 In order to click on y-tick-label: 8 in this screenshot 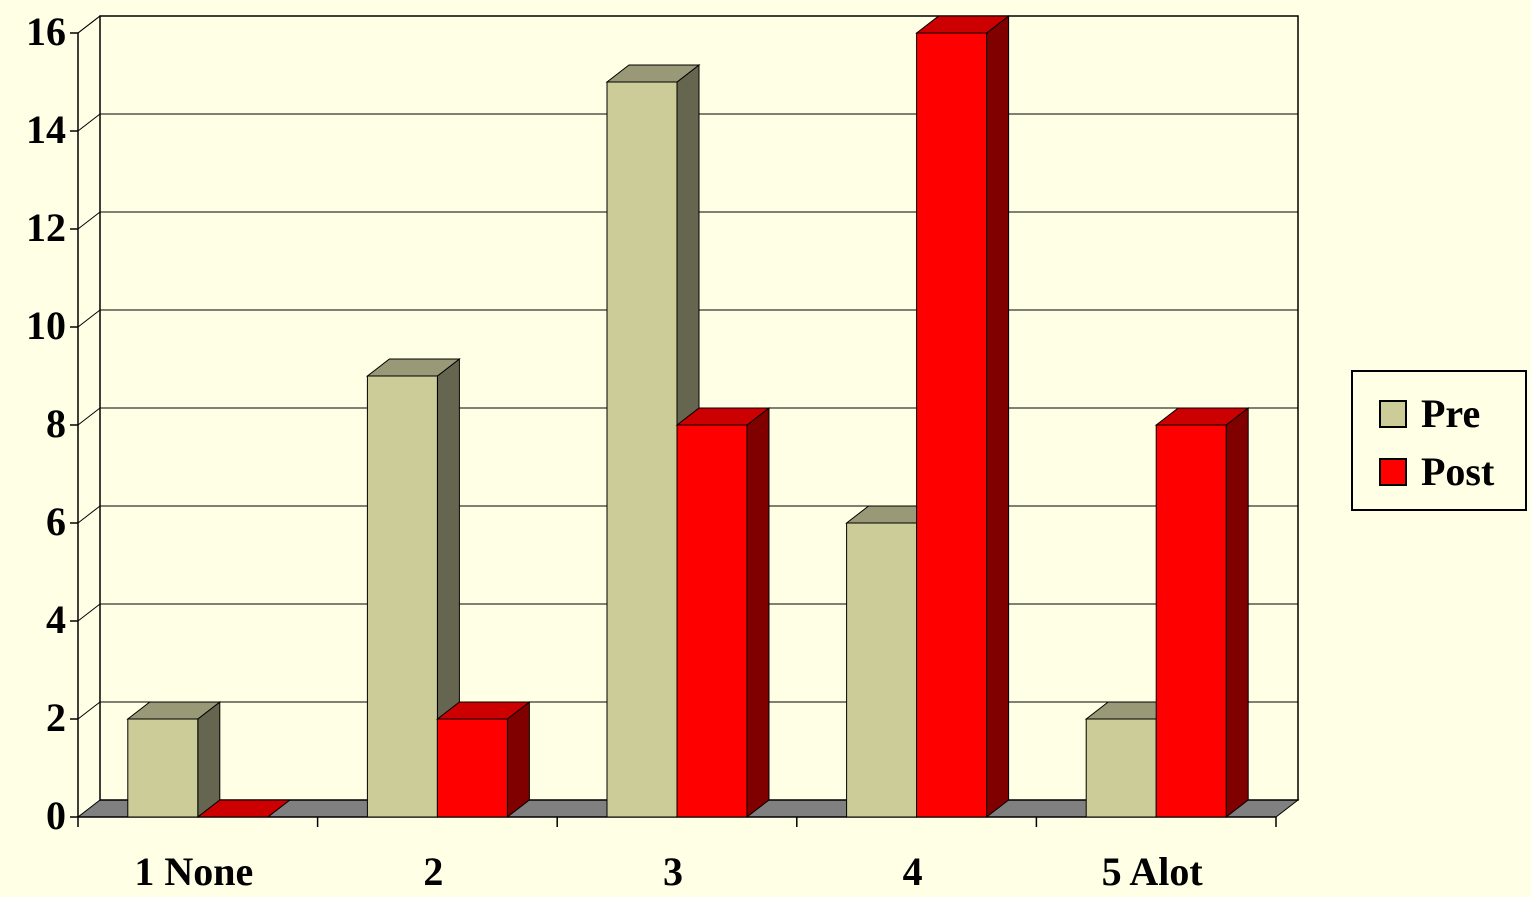, I will do `click(56, 423)`.